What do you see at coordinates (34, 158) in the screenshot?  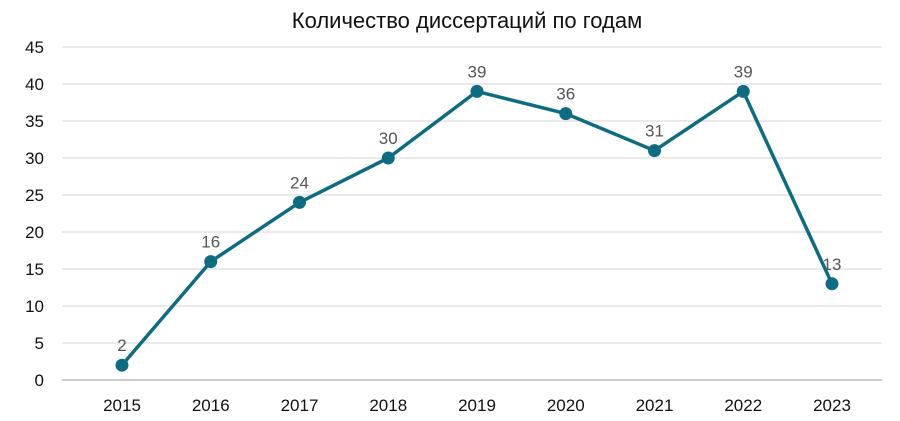 I see `y-tick-label: 30` at bounding box center [34, 158].